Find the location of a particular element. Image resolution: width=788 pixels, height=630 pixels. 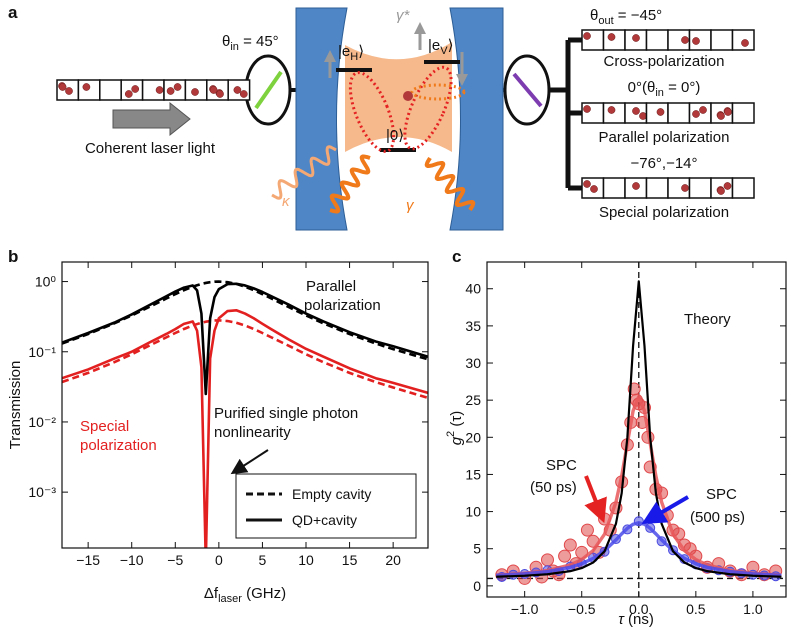

symbol: θ is located at coordinates (226, 41).